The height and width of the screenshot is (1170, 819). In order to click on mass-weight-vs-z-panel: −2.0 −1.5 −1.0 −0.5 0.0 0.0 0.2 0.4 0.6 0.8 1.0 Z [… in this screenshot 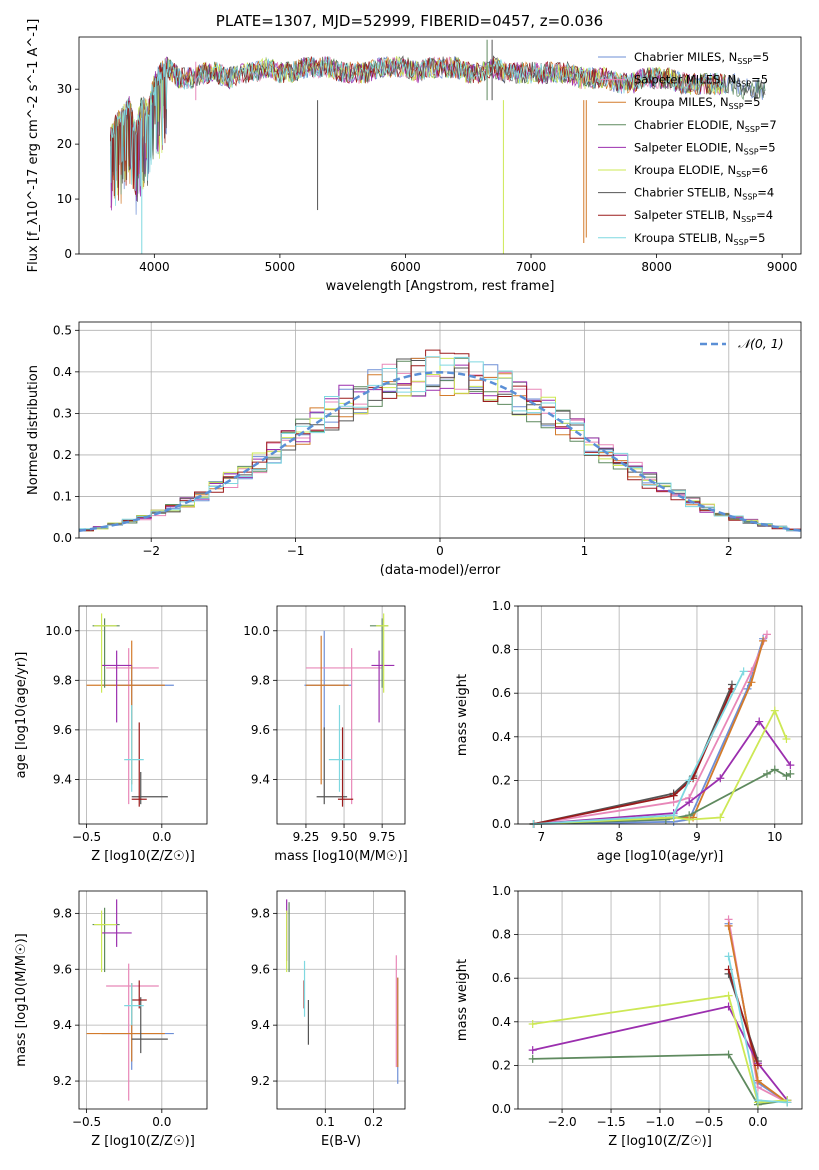, I will do `click(629, 1016)`.